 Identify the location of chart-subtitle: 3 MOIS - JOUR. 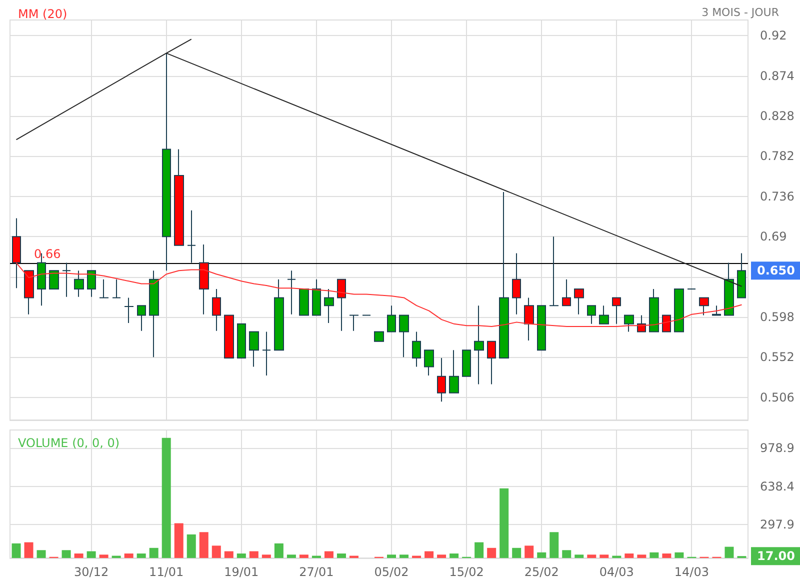
(741, 12).